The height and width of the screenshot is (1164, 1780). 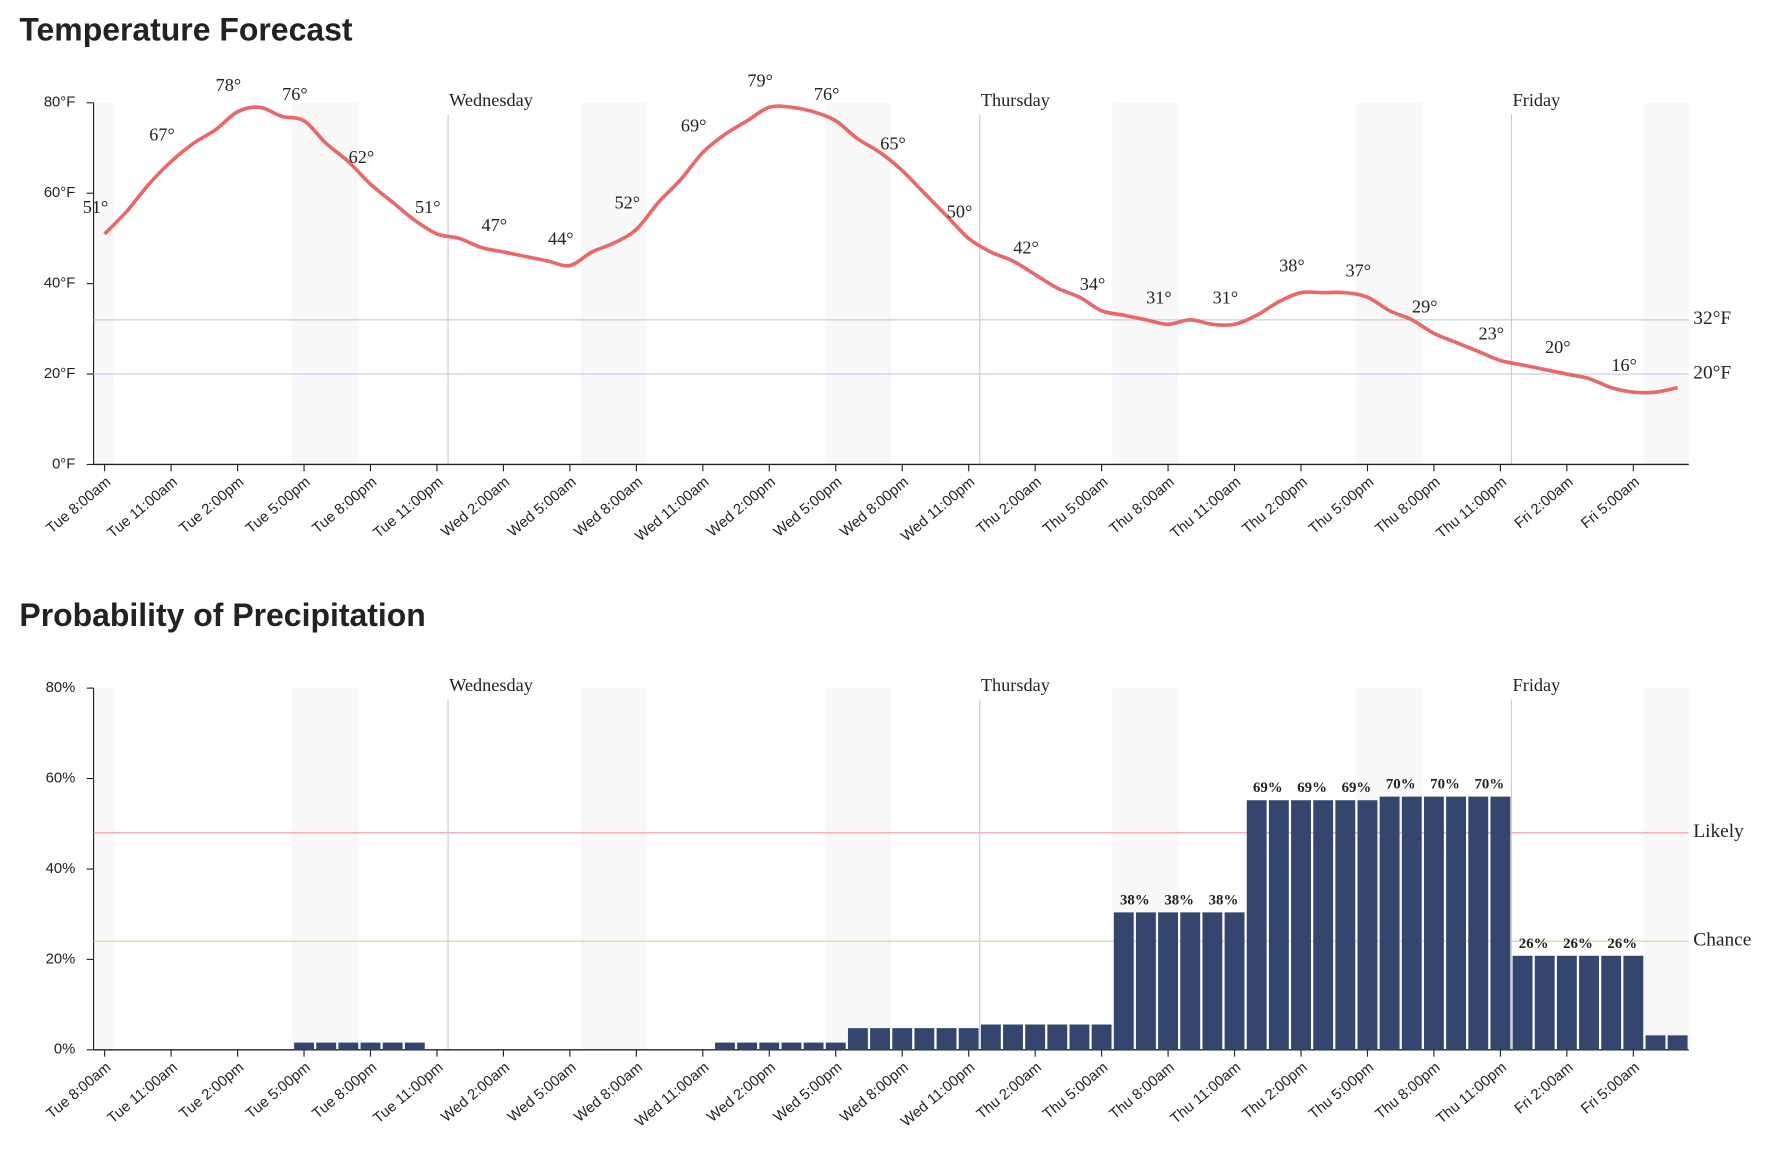 What do you see at coordinates (1206, 1094) in the screenshot?
I see `x-tick-label: Thu 11:00am` at bounding box center [1206, 1094].